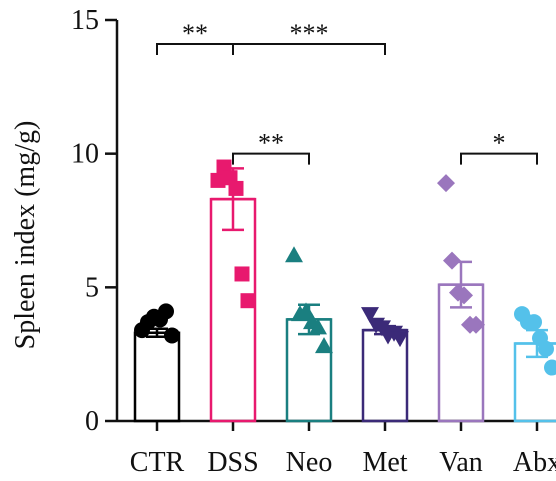 Image resolution: width=556 pixels, height=481 pixels. What do you see at coordinates (92, 421) in the screenshot?
I see `y-tick-label: 0` at bounding box center [92, 421].